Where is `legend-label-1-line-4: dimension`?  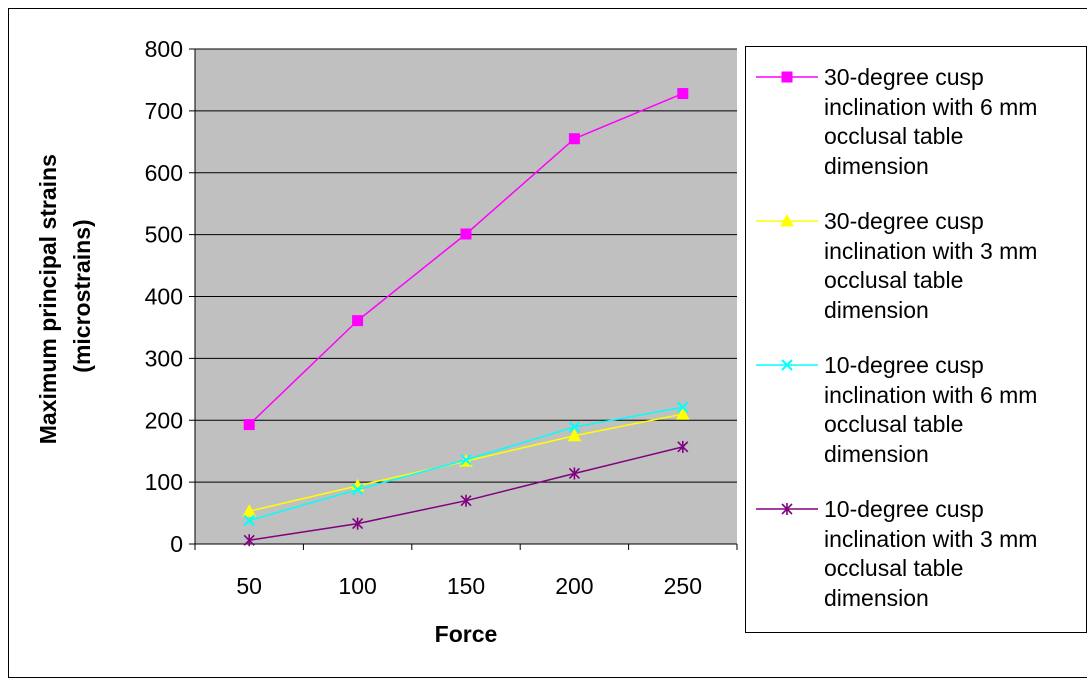 legend-label-1-line-4: dimension is located at coordinates (876, 165).